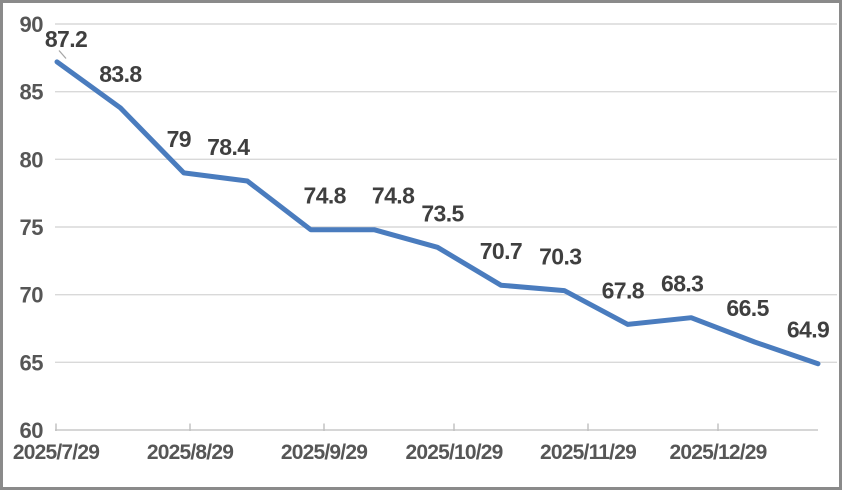  I want to click on data-label: 79, so click(179, 139).